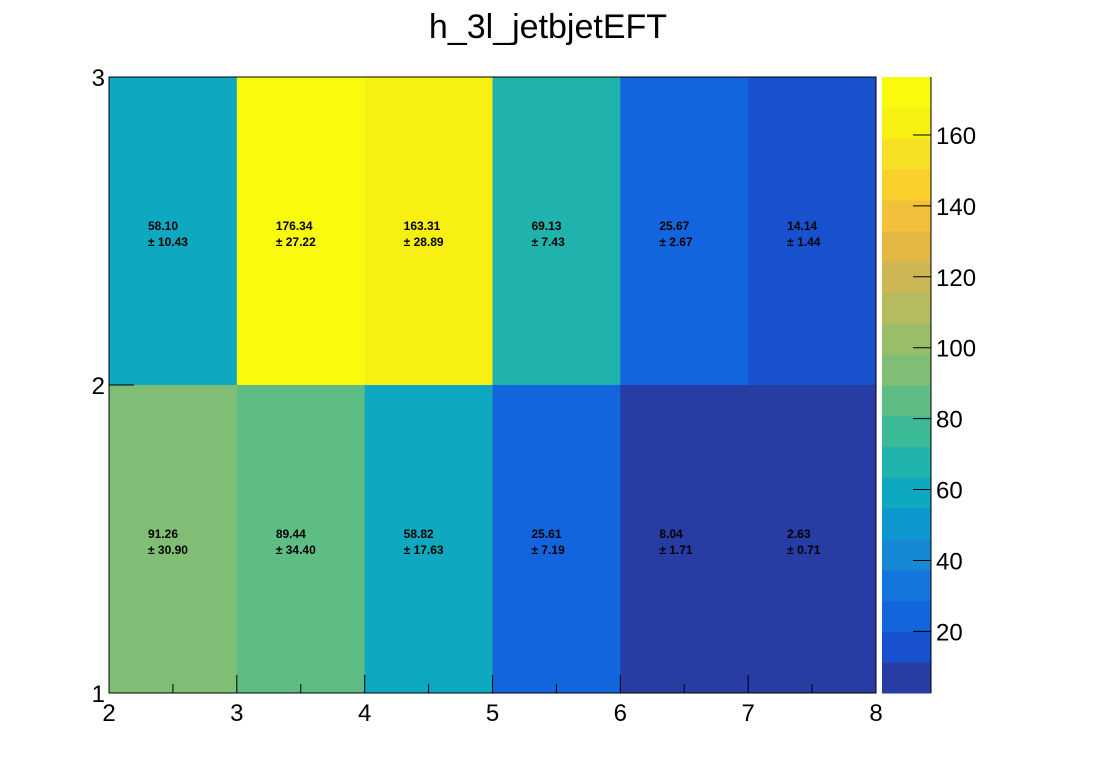  I want to click on colorbar: 20 40 60 80 100 120 140 160, so click(929, 385).